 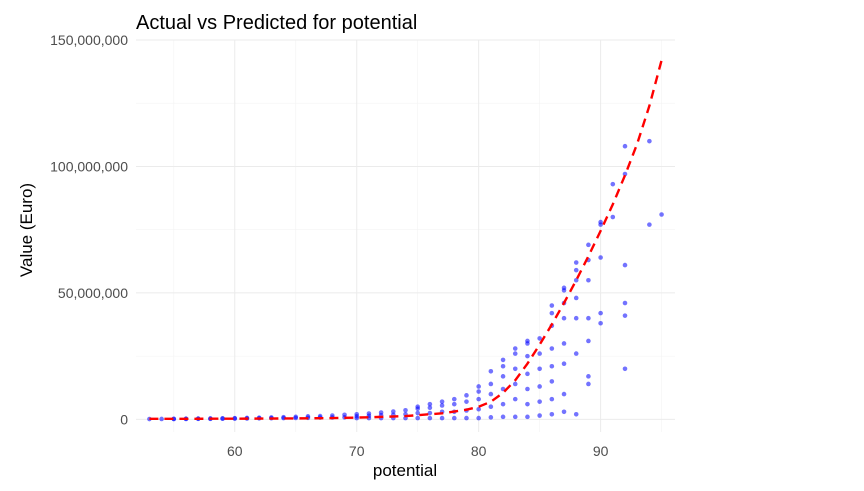 I want to click on x-axis-ticks: 60 70 80 90, so click(x=418, y=451).